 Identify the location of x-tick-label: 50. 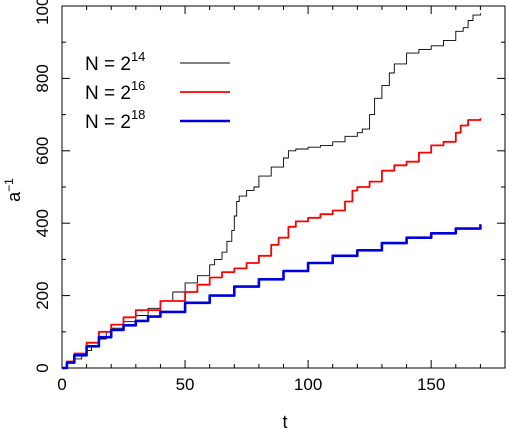
(185, 384).